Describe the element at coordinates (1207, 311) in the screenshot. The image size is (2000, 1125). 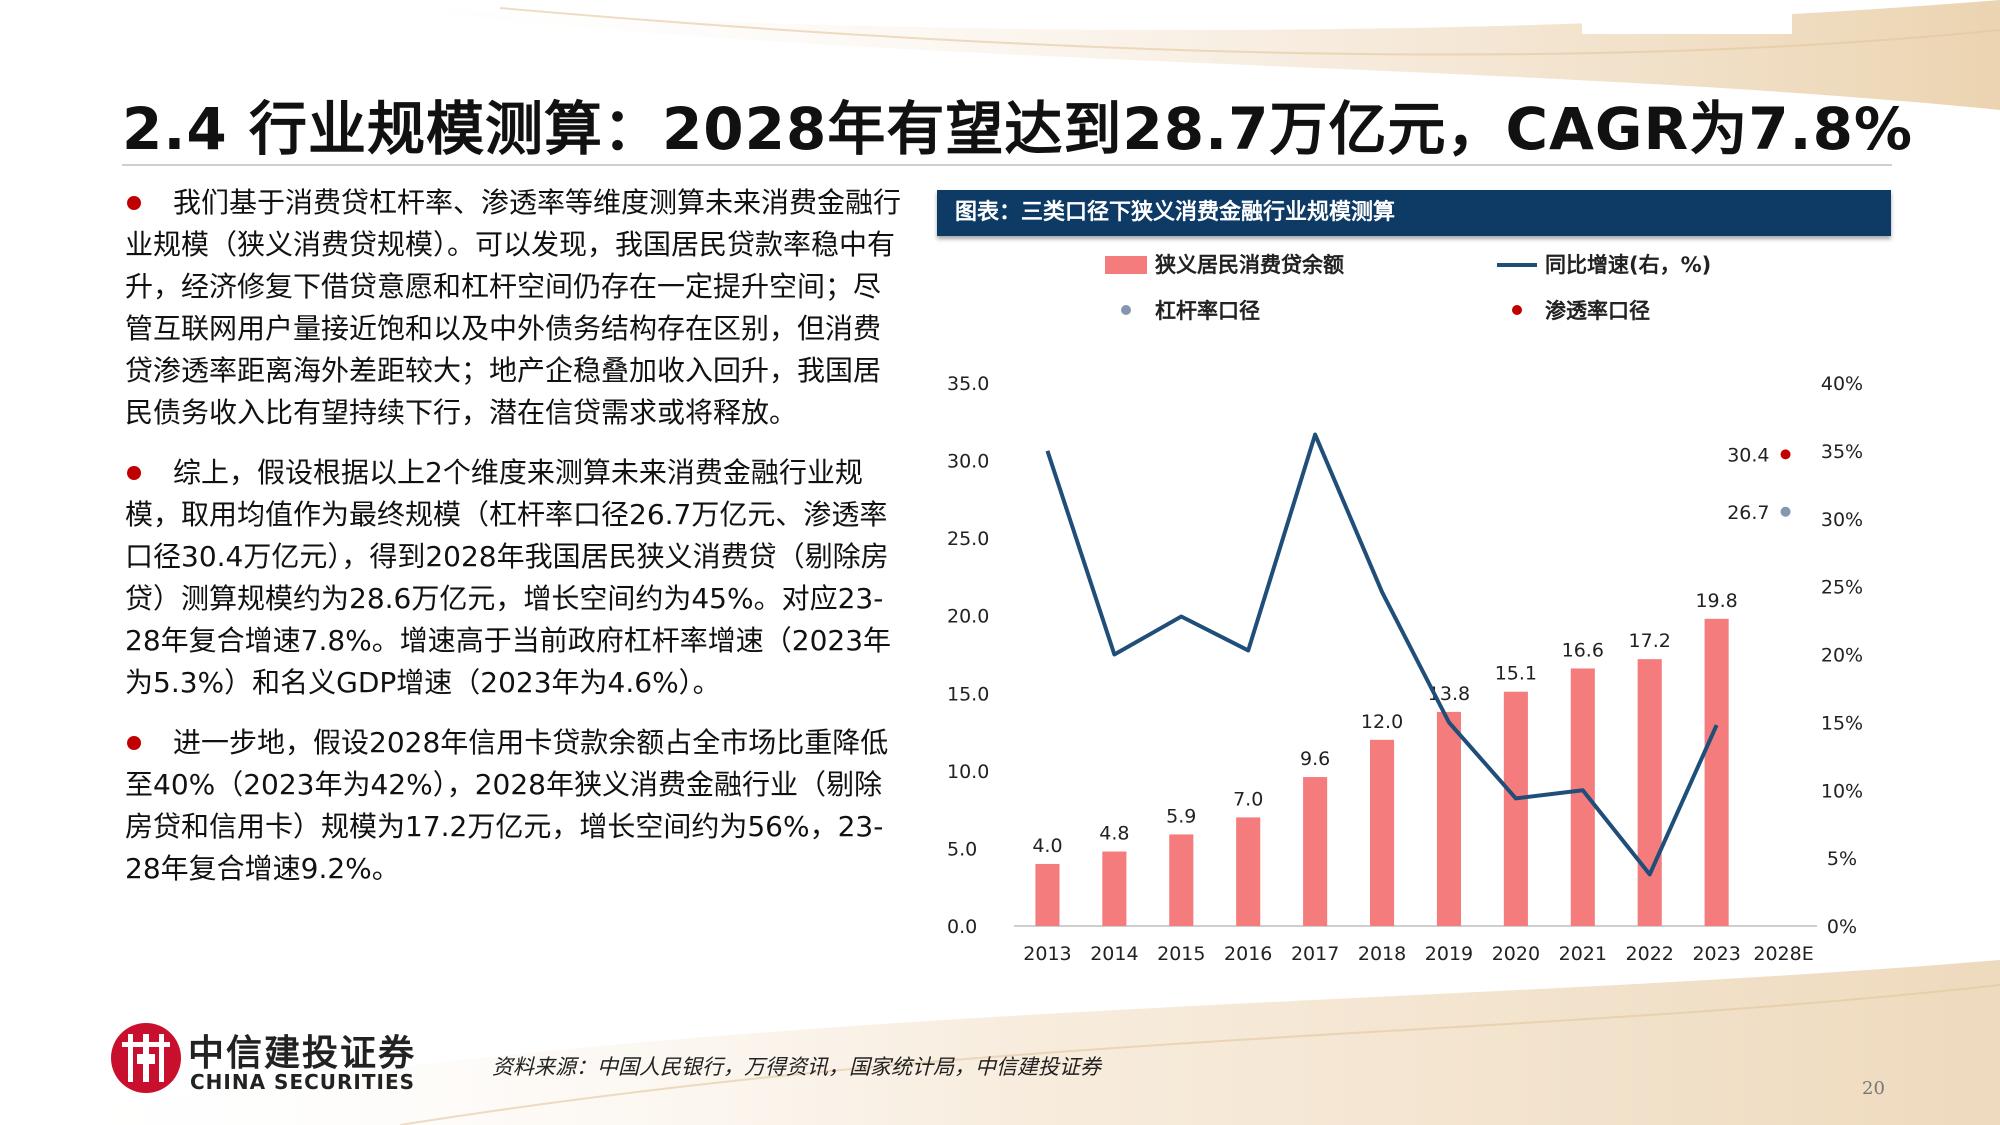
I see `legend-label: 杠杆率口径` at that location.